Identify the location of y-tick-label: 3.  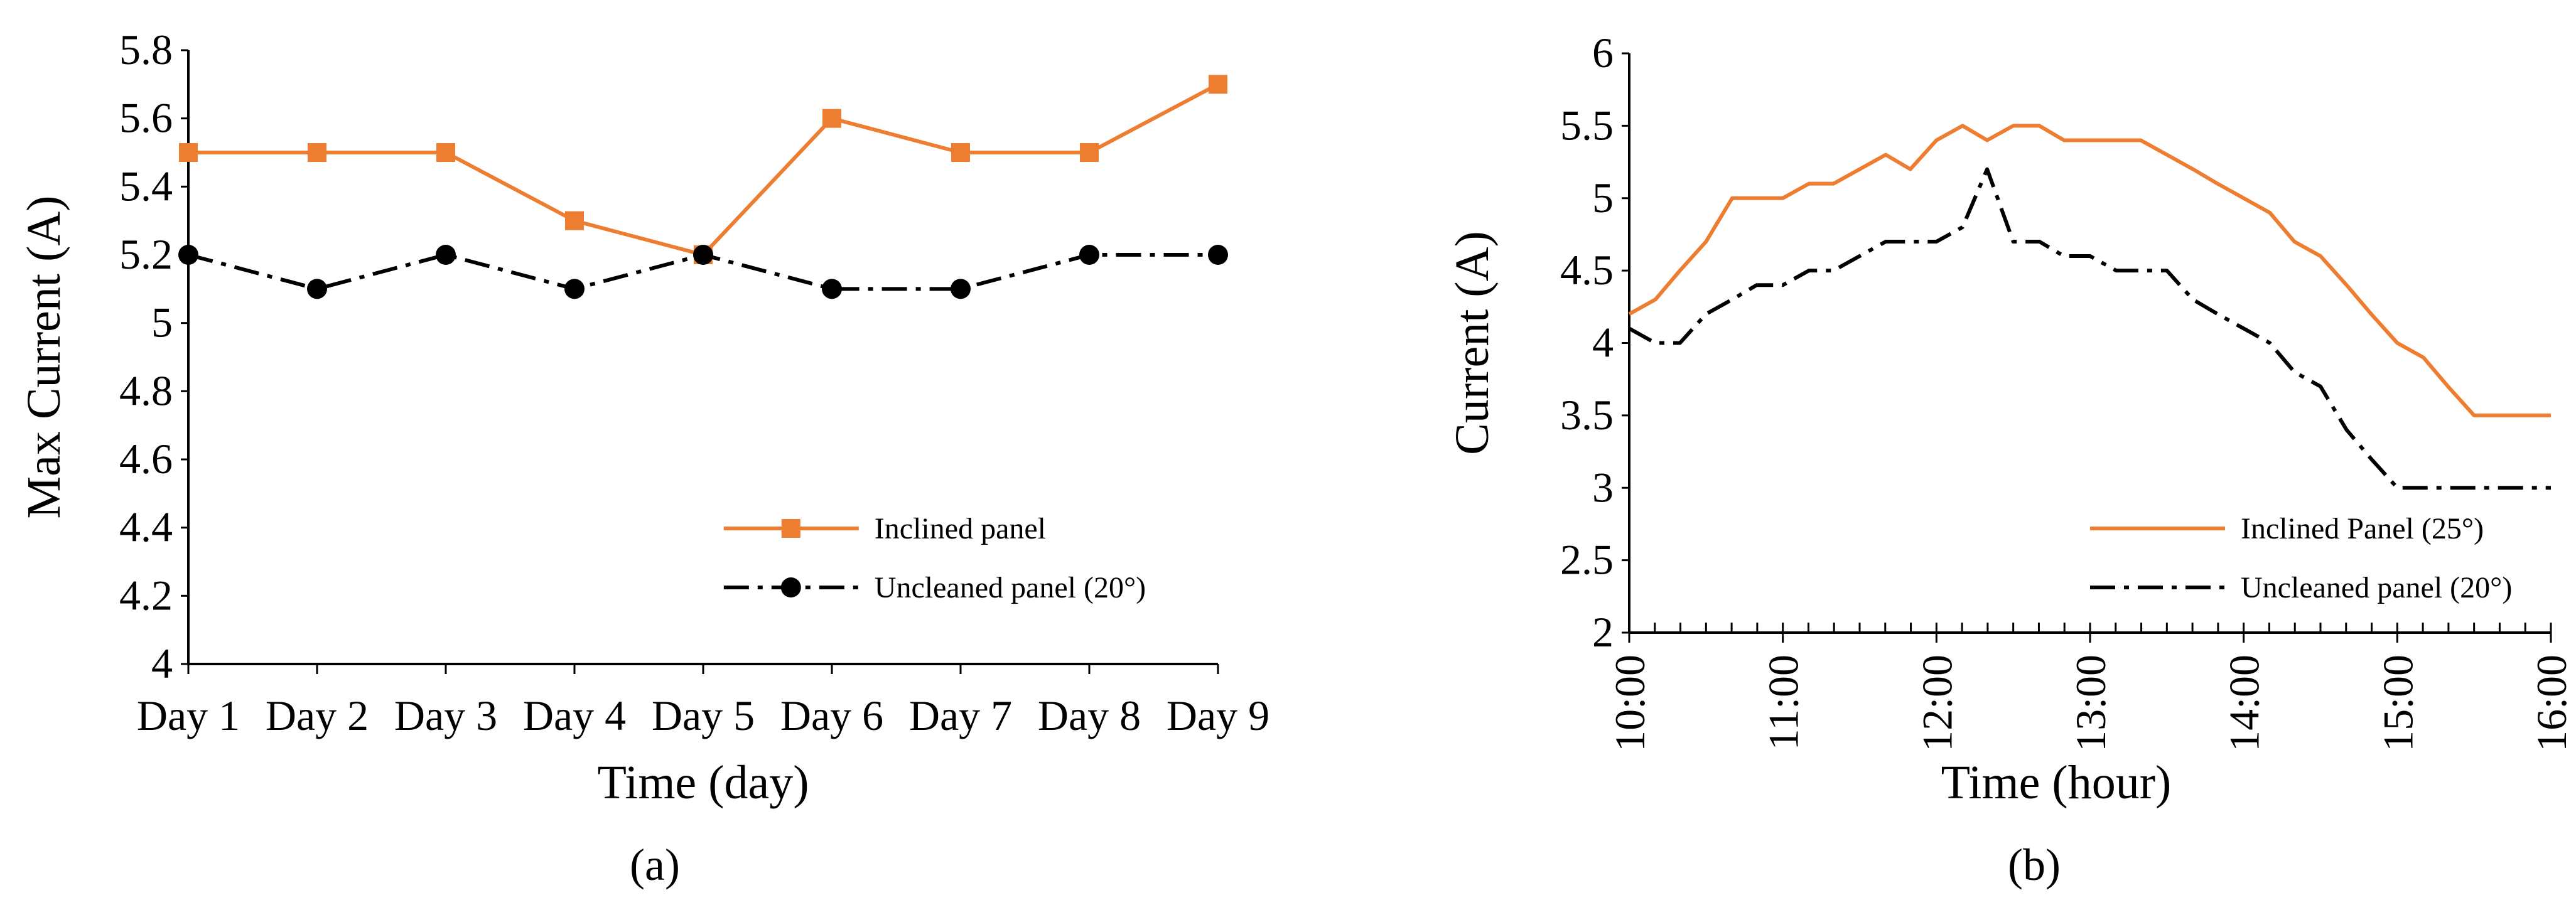
(1603, 487).